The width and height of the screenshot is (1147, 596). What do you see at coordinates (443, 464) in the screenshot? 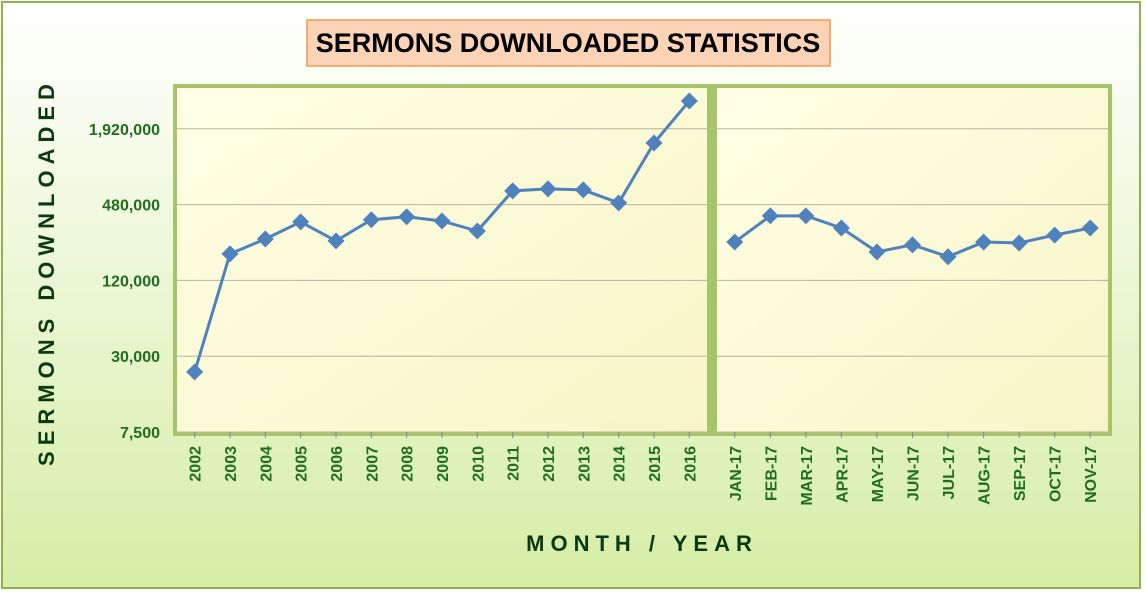
I see `x-tick-label: 2009` at bounding box center [443, 464].